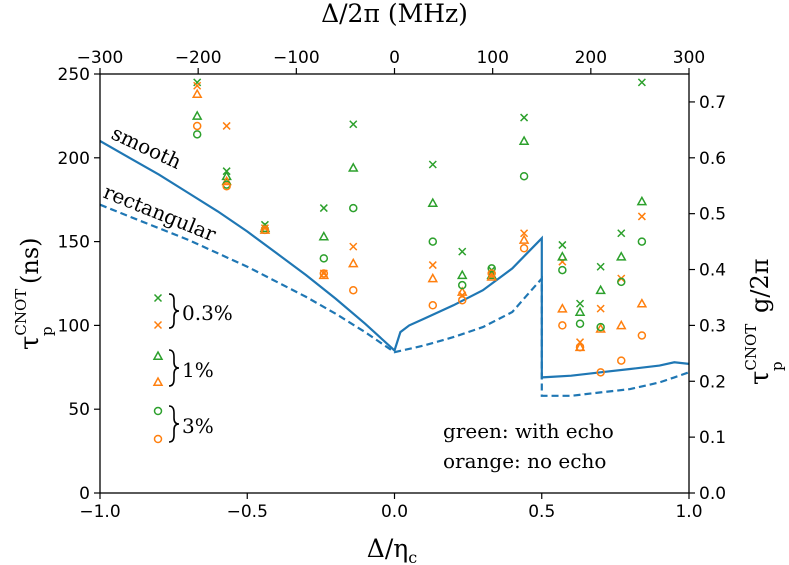 This screenshot has width=789, height=565. Describe the element at coordinates (160, 212) in the screenshot. I see `curve-label-rectangular: rectangular` at that location.